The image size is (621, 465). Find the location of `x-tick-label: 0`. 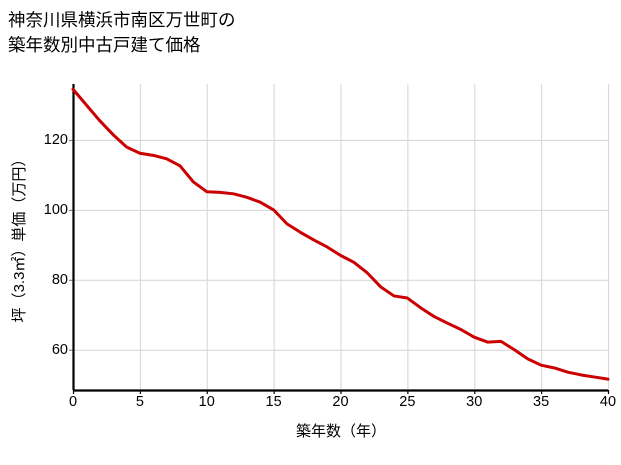

x-tick-label: 0 is located at coordinates (73, 402).